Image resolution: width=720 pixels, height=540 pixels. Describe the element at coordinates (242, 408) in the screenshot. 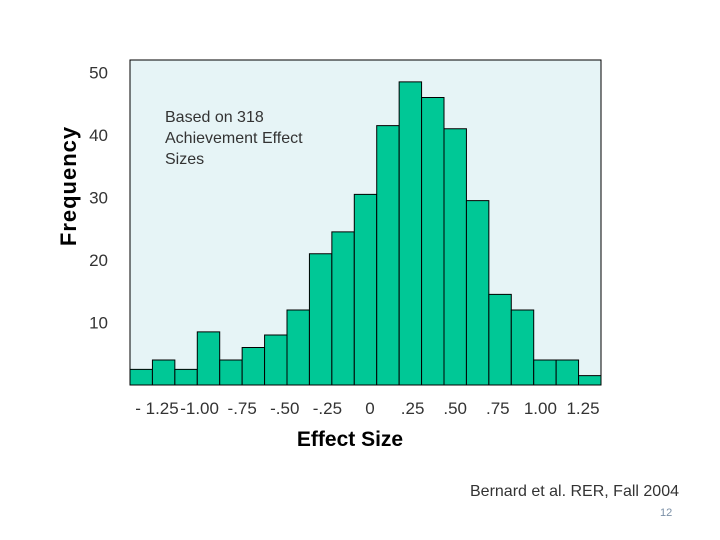

I see `x-tick-label: -.75` at that location.